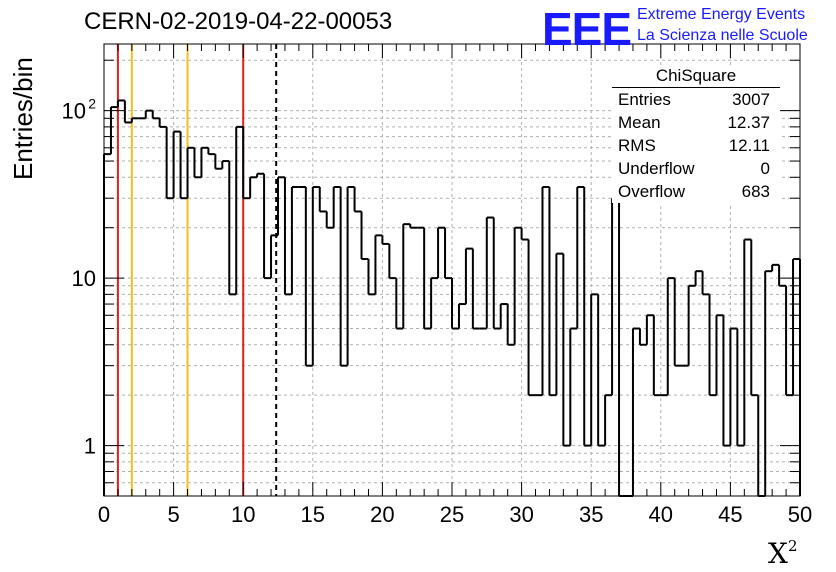 The width and height of the screenshot is (836, 572). I want to click on stats-value: 12.11, so click(749, 145).